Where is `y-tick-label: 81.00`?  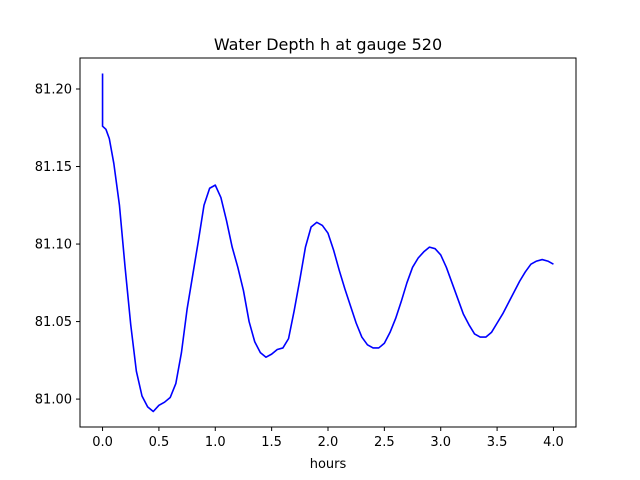 y-tick-label: 81.00 is located at coordinates (53, 400).